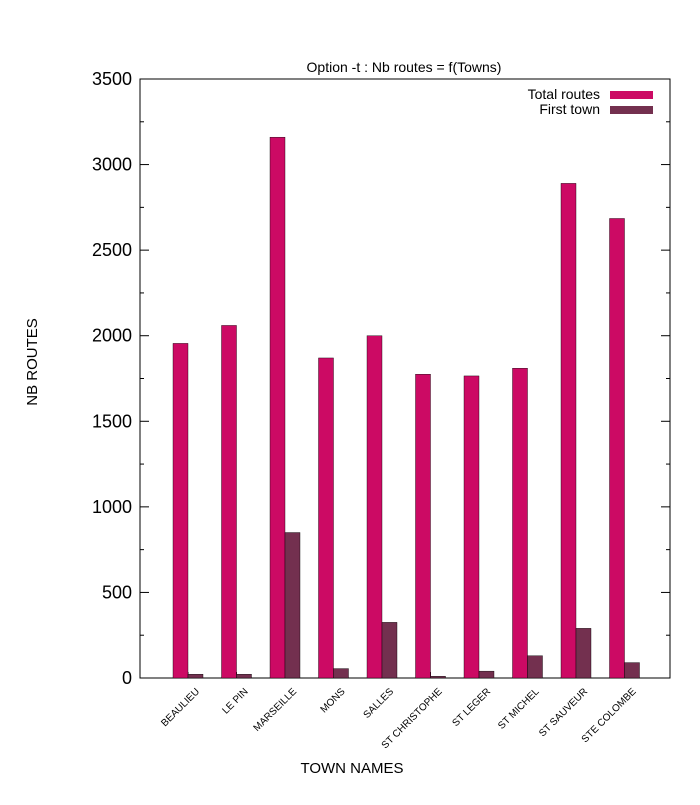 The height and width of the screenshot is (805, 700). I want to click on y-tick-label: 0, so click(127, 678).